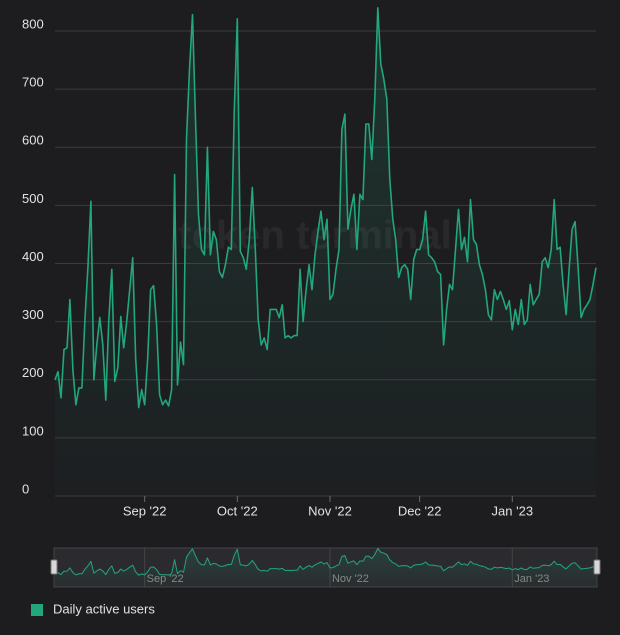 This screenshot has height=635, width=620. I want to click on y-tick-label: 100, so click(33, 430).